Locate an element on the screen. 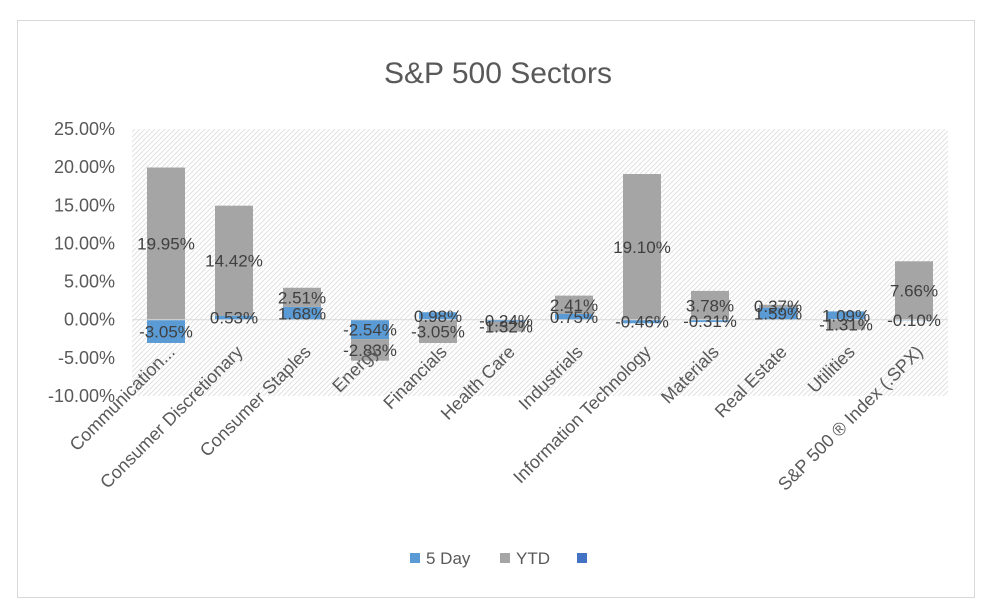 The height and width of the screenshot is (616, 997). y-tick-label: 5.00% is located at coordinates (89, 282).